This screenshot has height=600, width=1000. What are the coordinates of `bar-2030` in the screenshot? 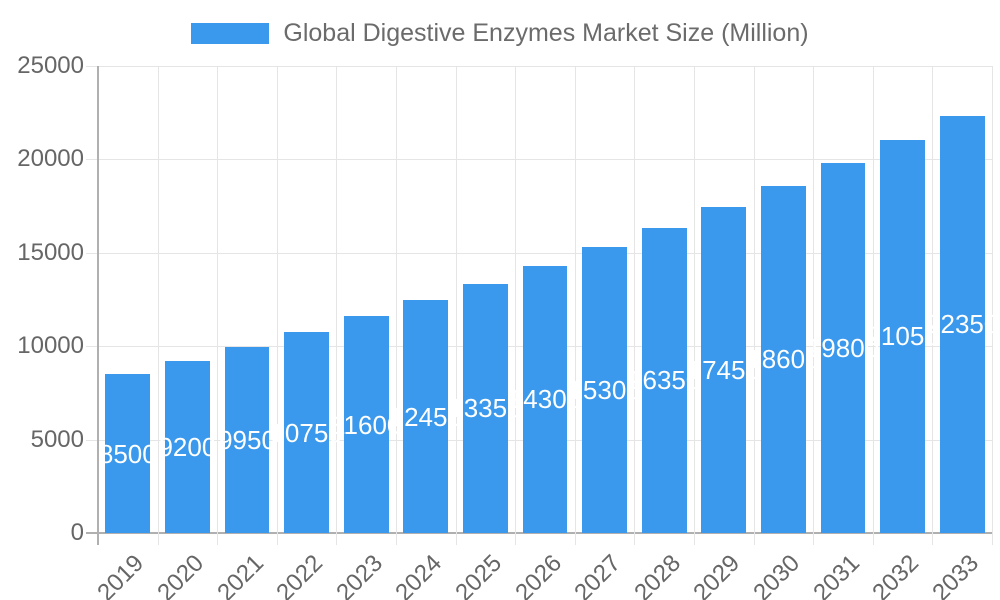 It's located at (783, 359).